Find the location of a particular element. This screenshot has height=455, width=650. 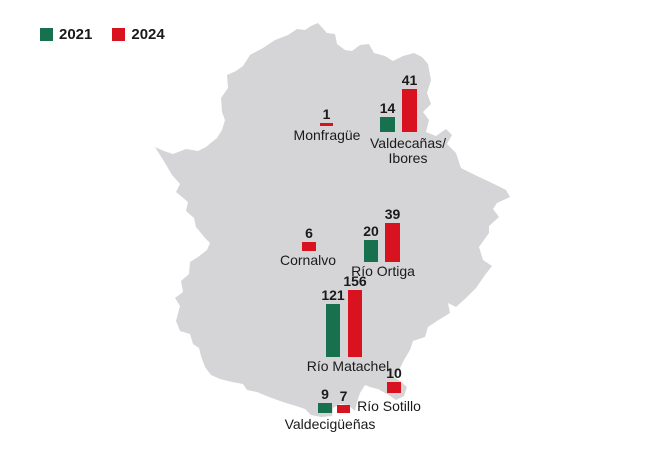

value-rio-ortiga-2021: 20 is located at coordinates (371, 231).